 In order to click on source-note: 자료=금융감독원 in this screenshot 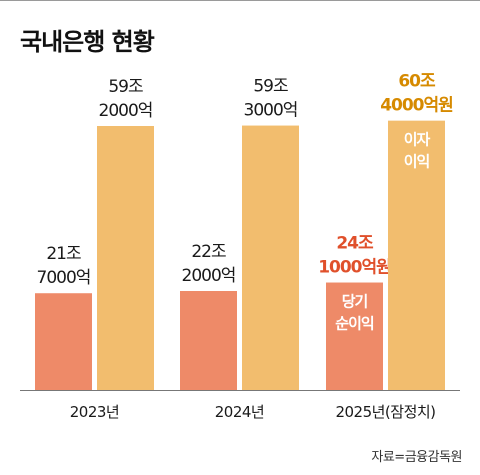, I will do `click(416, 457)`.